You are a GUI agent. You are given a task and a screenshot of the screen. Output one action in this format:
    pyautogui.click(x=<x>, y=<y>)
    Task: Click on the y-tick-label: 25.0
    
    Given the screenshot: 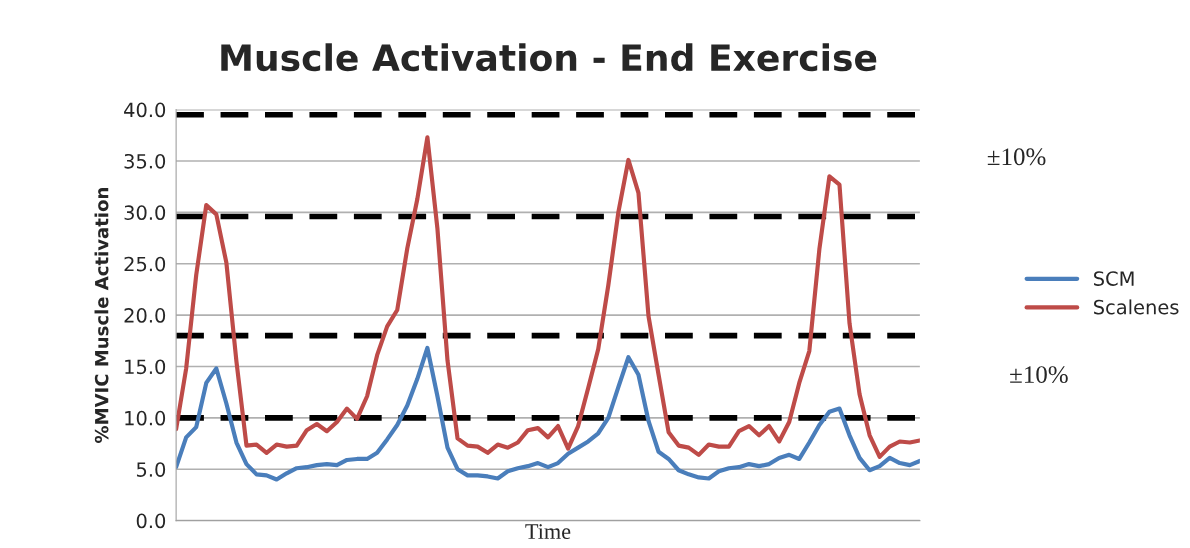 What is the action you would take?
    pyautogui.click(x=145, y=264)
    